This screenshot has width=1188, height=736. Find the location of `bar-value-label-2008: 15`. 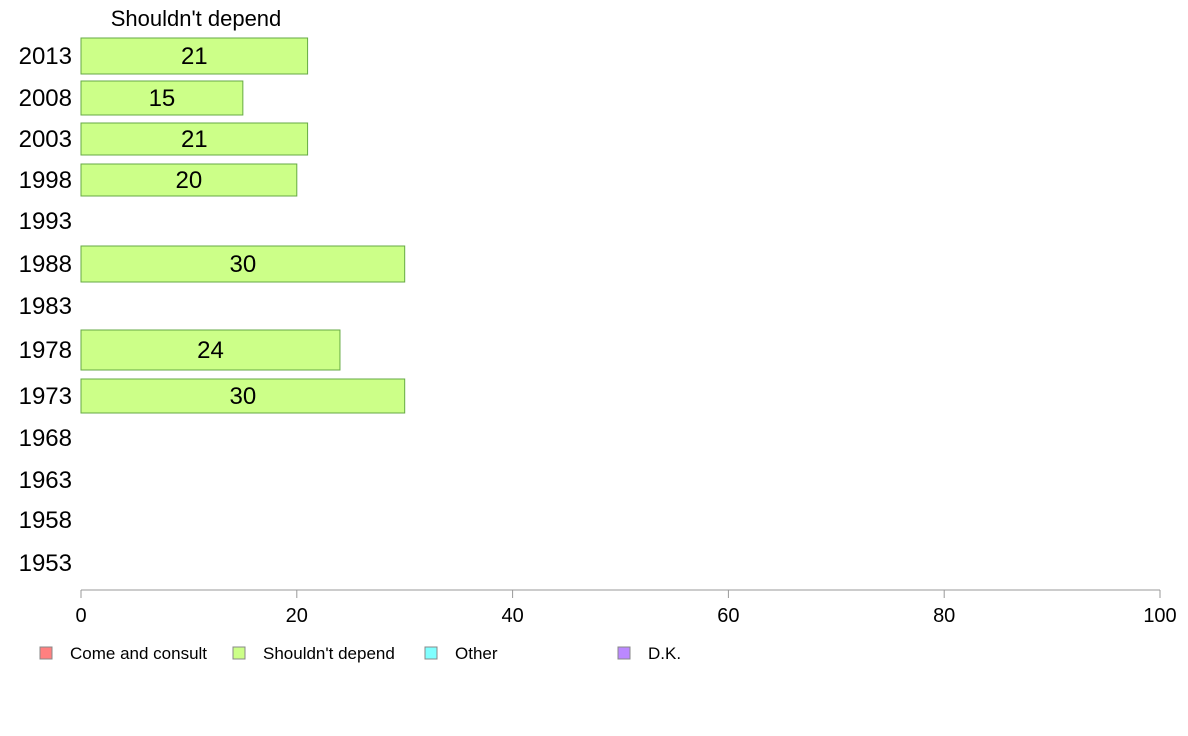

bar-value-label-2008: 15 is located at coordinates (162, 98).